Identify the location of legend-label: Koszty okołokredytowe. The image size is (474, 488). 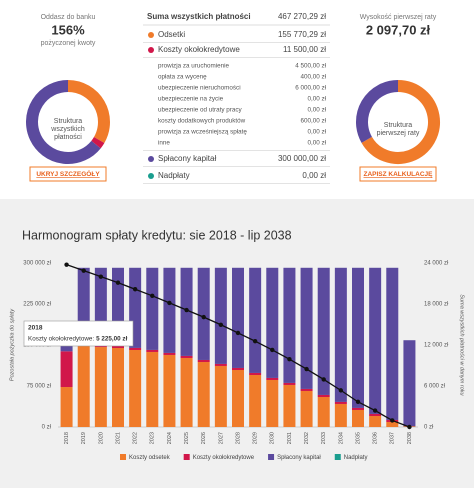
(224, 458).